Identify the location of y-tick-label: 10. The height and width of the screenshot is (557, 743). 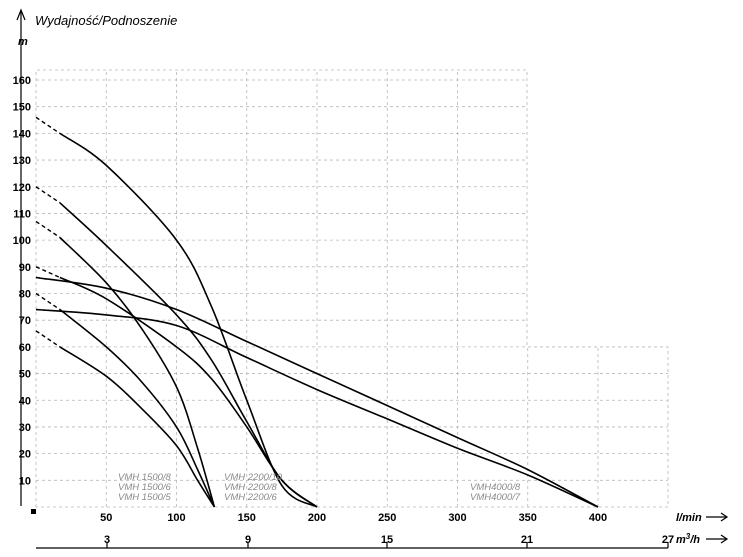
(25, 481).